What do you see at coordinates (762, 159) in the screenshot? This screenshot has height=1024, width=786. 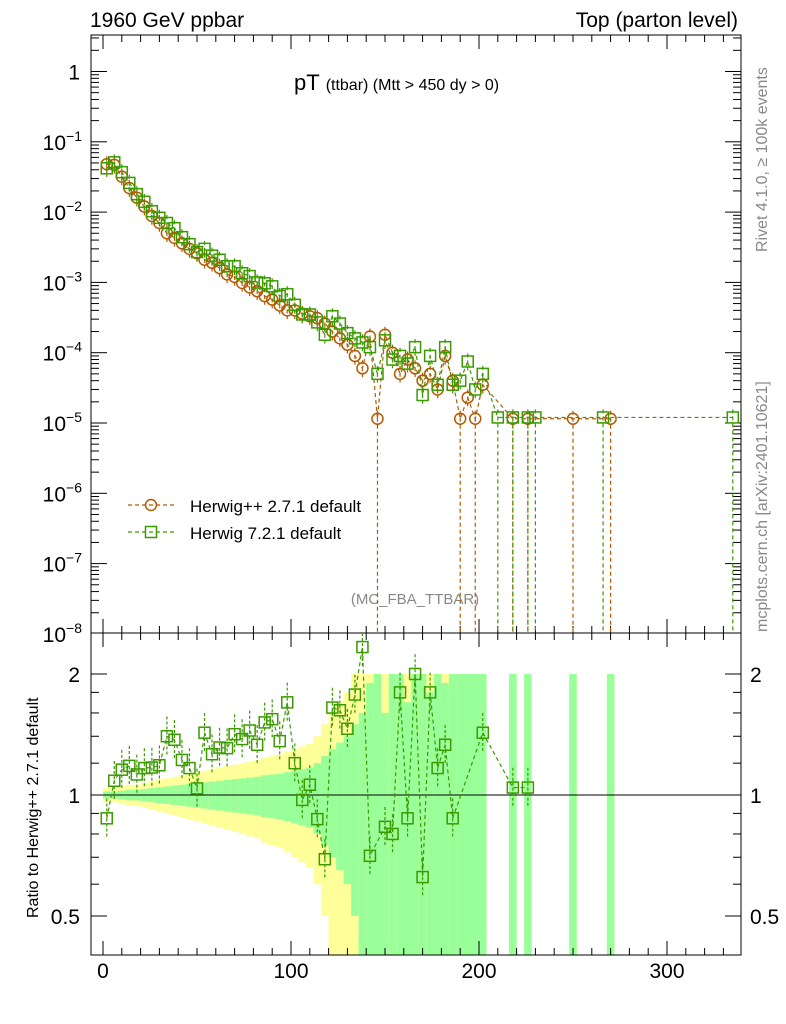 I see `rivet-version-label: Rivet 4.1.0, ≥ 100k events` at bounding box center [762, 159].